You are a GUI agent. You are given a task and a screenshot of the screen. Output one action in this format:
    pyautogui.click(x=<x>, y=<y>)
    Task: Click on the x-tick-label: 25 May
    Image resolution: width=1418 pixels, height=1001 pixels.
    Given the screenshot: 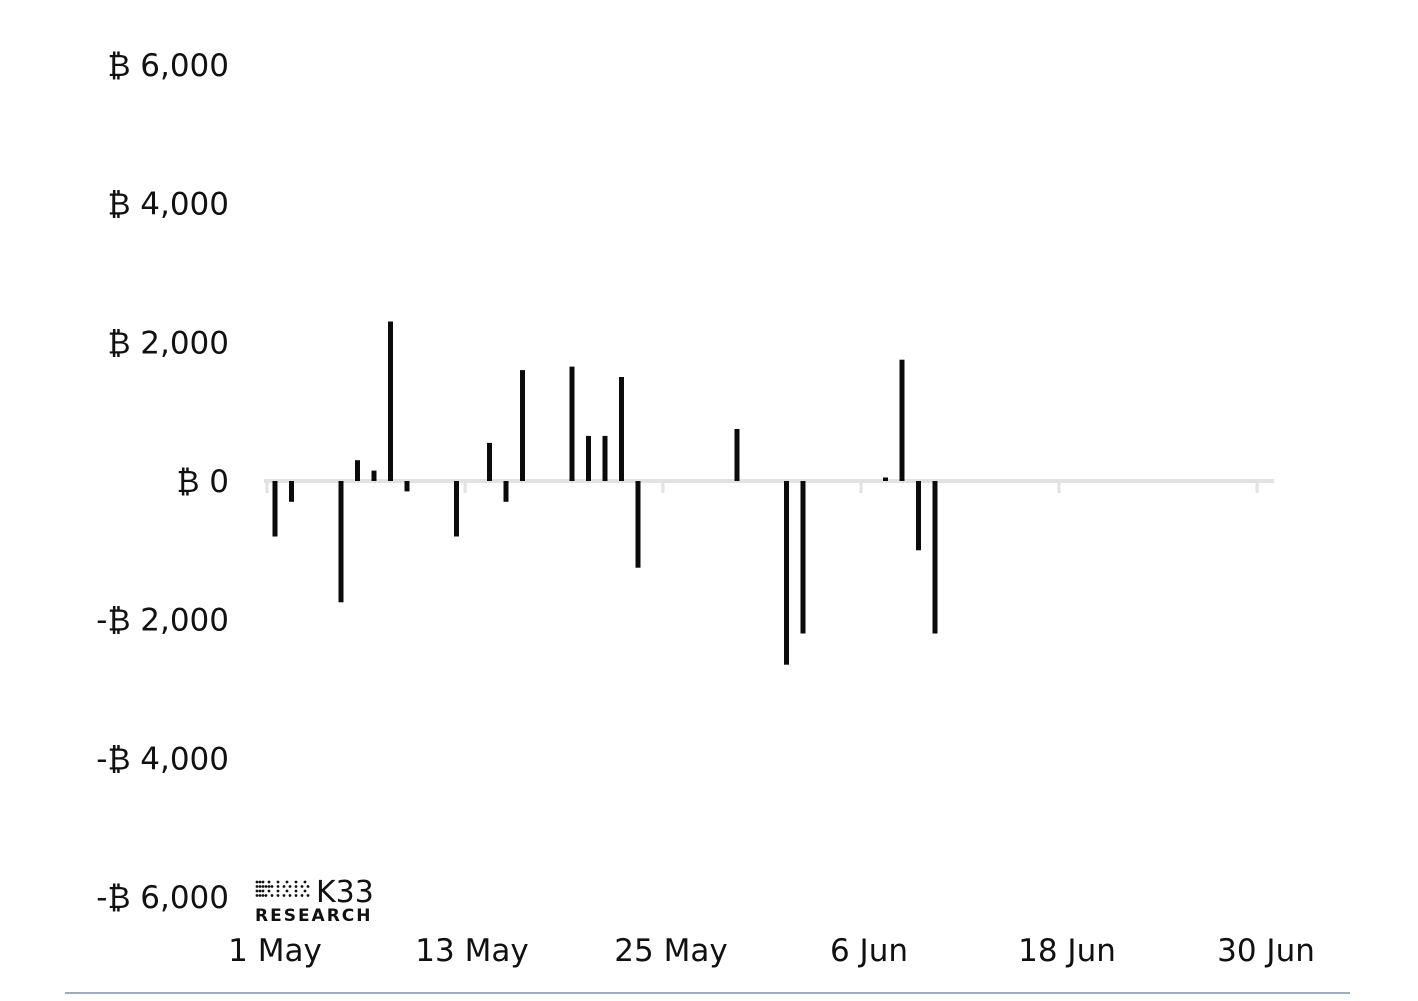 What is the action you would take?
    pyautogui.click(x=670, y=951)
    